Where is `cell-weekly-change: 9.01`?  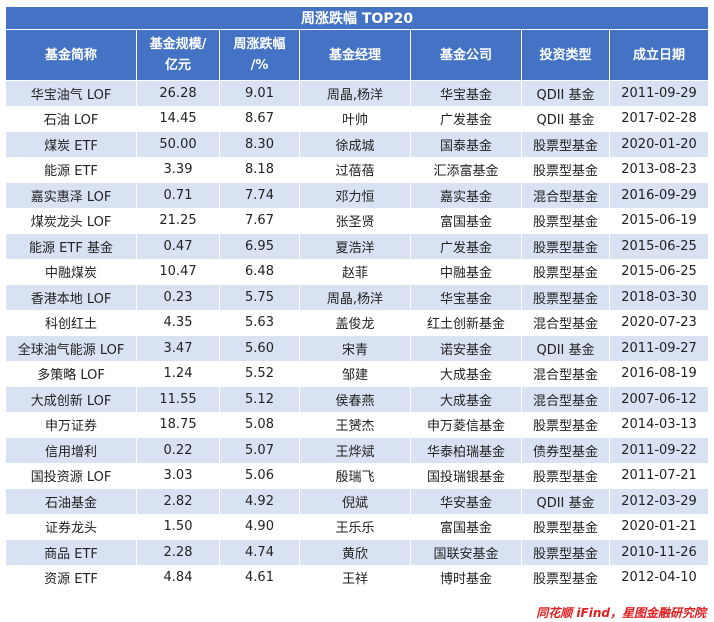 cell-weekly-change: 9.01 is located at coordinates (259, 93).